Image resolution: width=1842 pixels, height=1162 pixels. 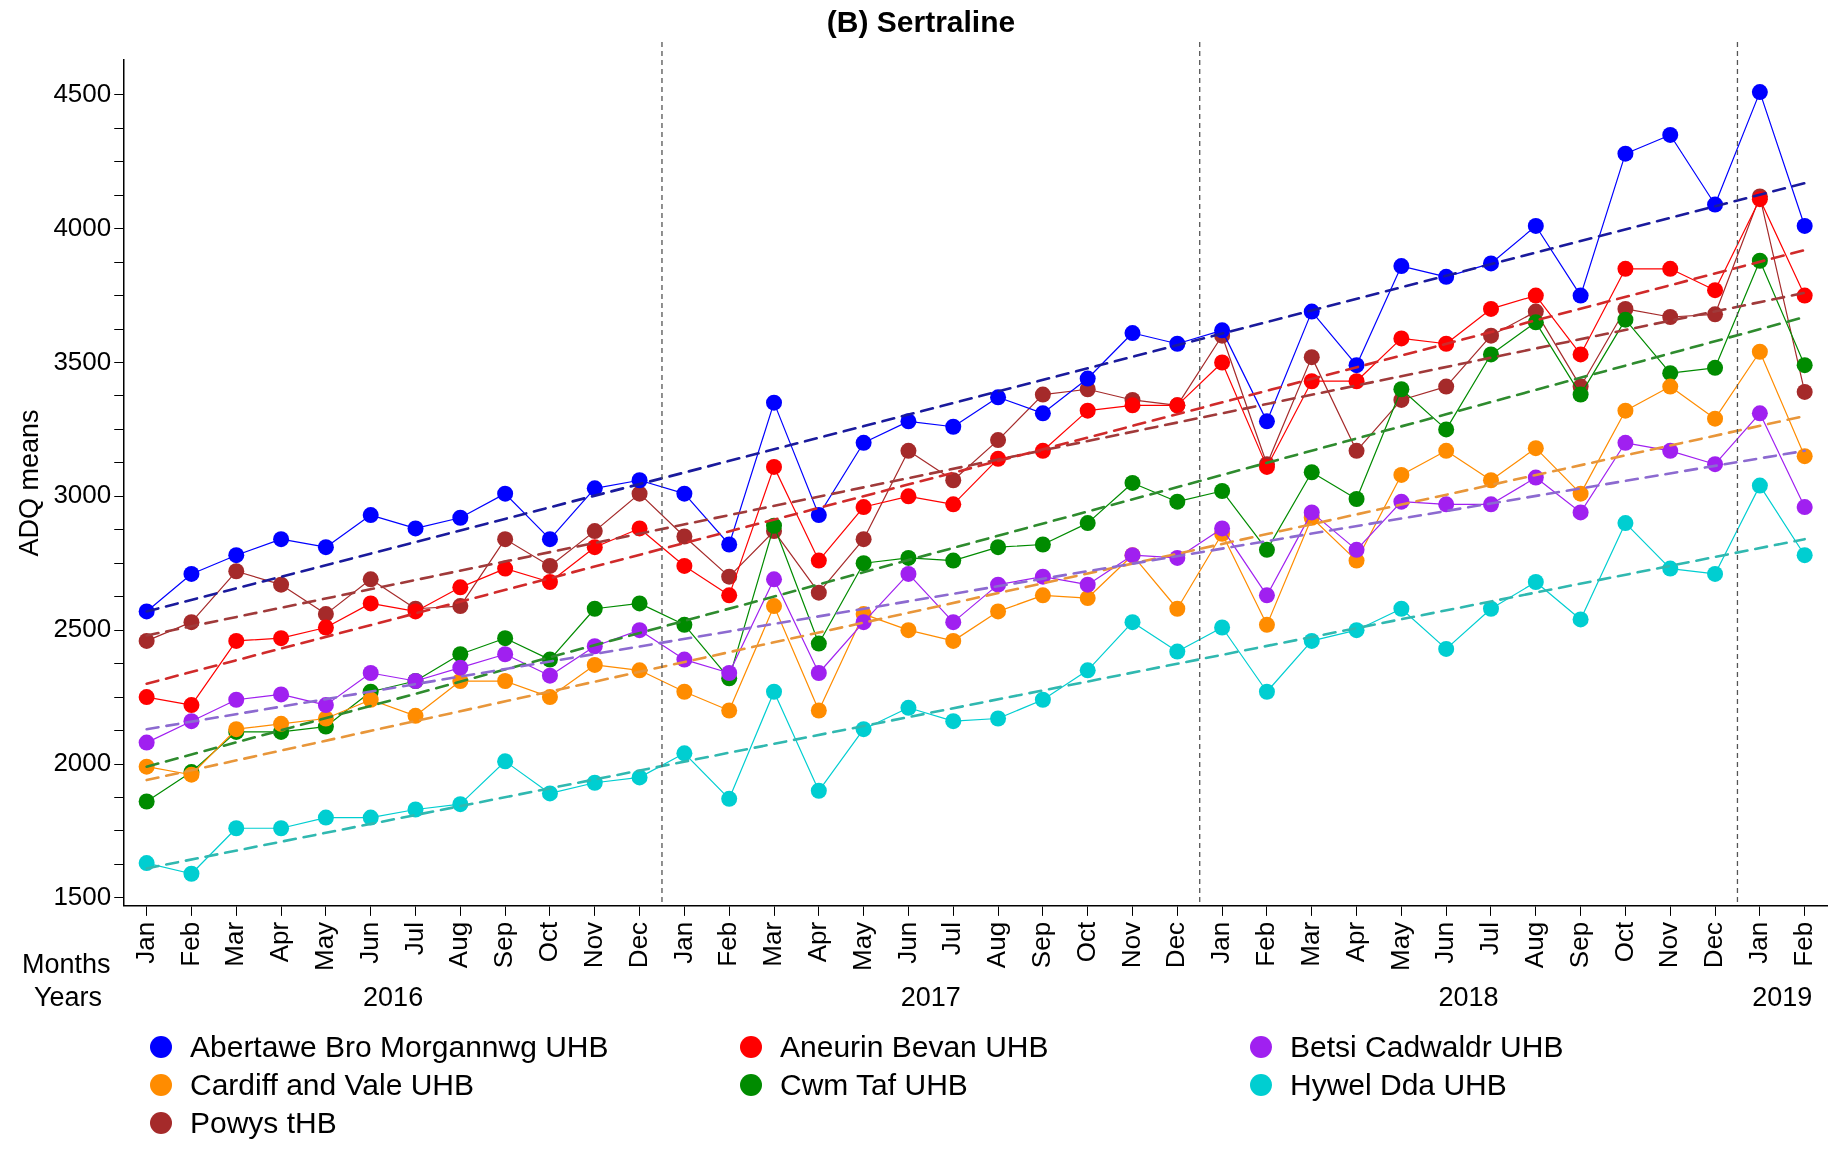 What do you see at coordinates (28, 483) in the screenshot?
I see `y-axis-title: ADQ means` at bounding box center [28, 483].